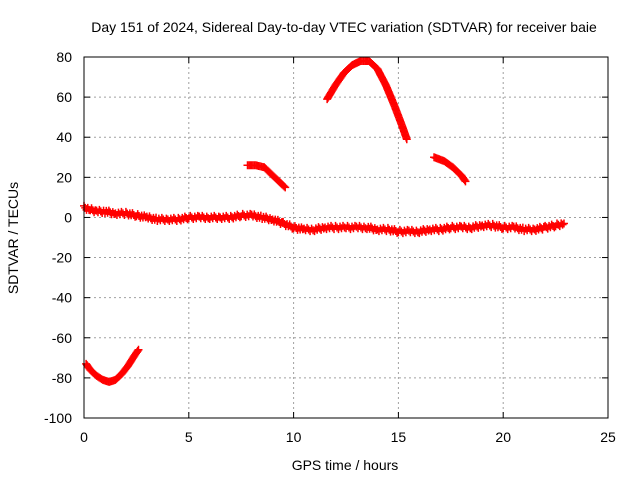 This screenshot has height=480, width=640. Describe the element at coordinates (112, 365) in the screenshot. I see `series-arc-low` at that location.